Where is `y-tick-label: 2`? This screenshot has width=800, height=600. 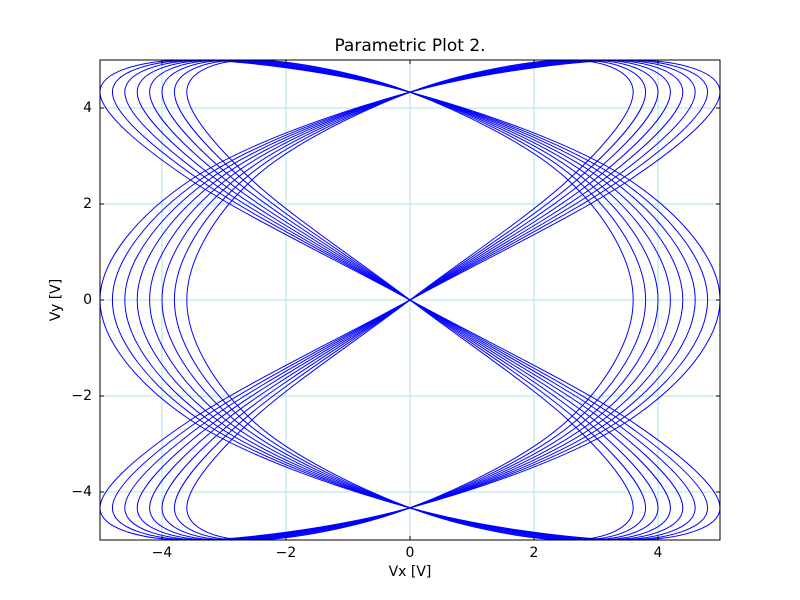
y-tick-label: 2 is located at coordinates (87, 204).